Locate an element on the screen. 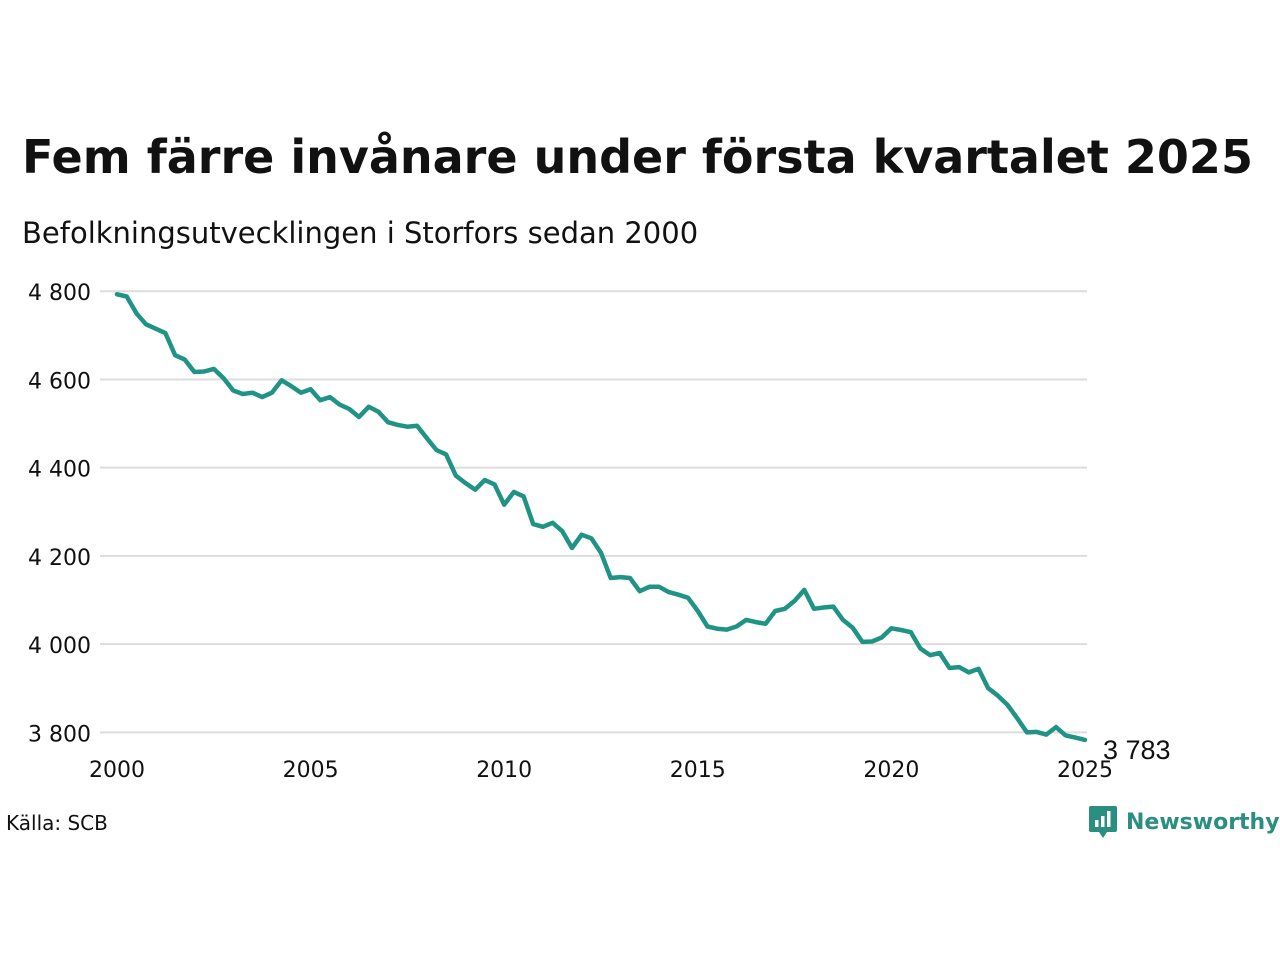  value-labels: 3 783 is located at coordinates (1137, 750).